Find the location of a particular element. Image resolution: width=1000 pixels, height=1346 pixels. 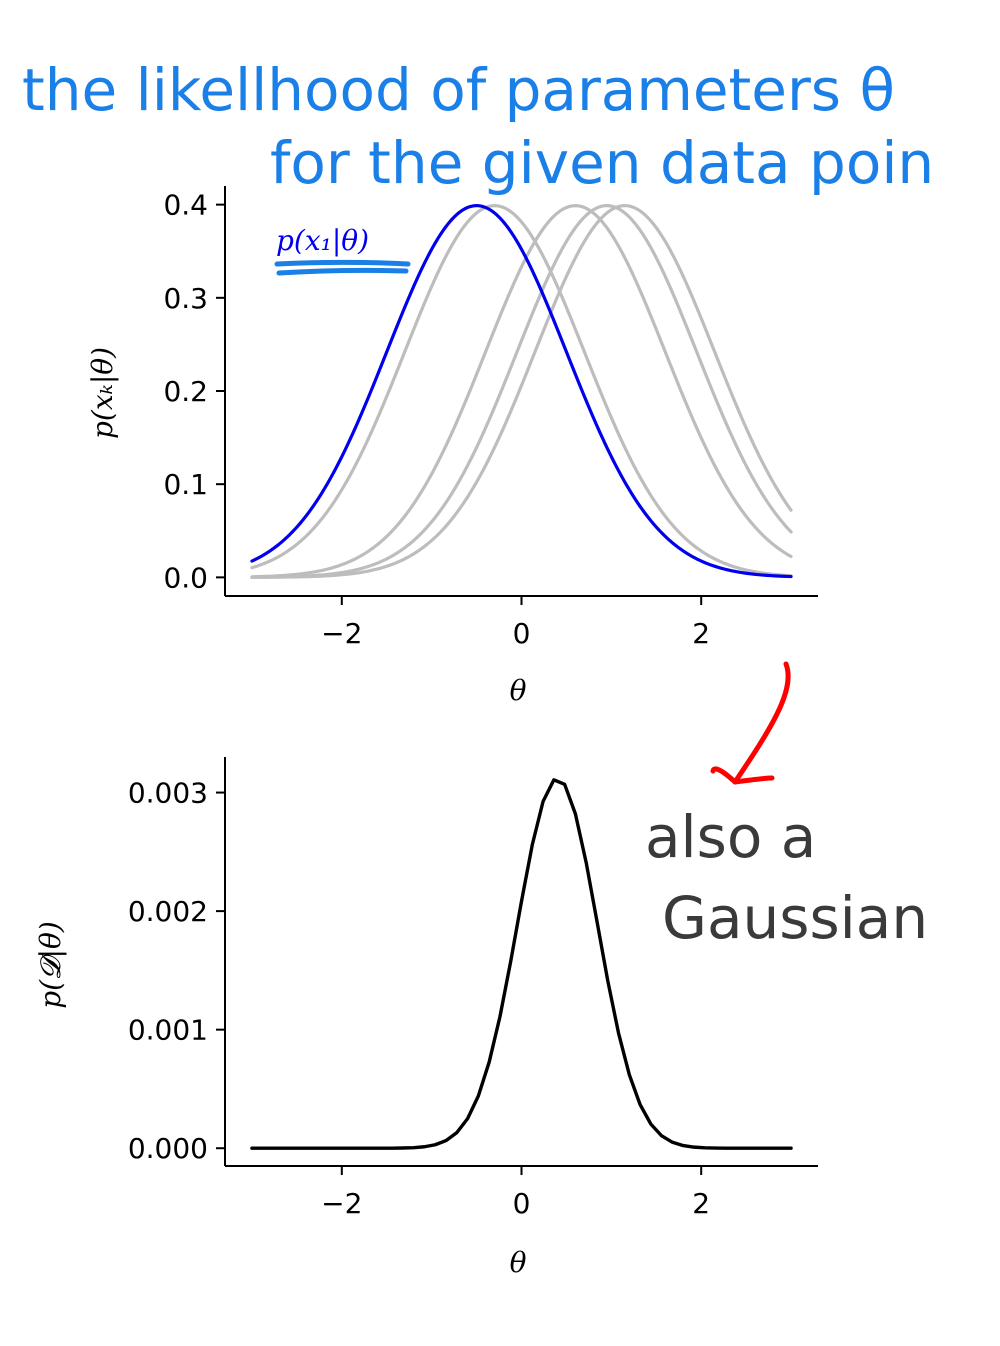

y-tick-label: 0.002 is located at coordinates (168, 911).